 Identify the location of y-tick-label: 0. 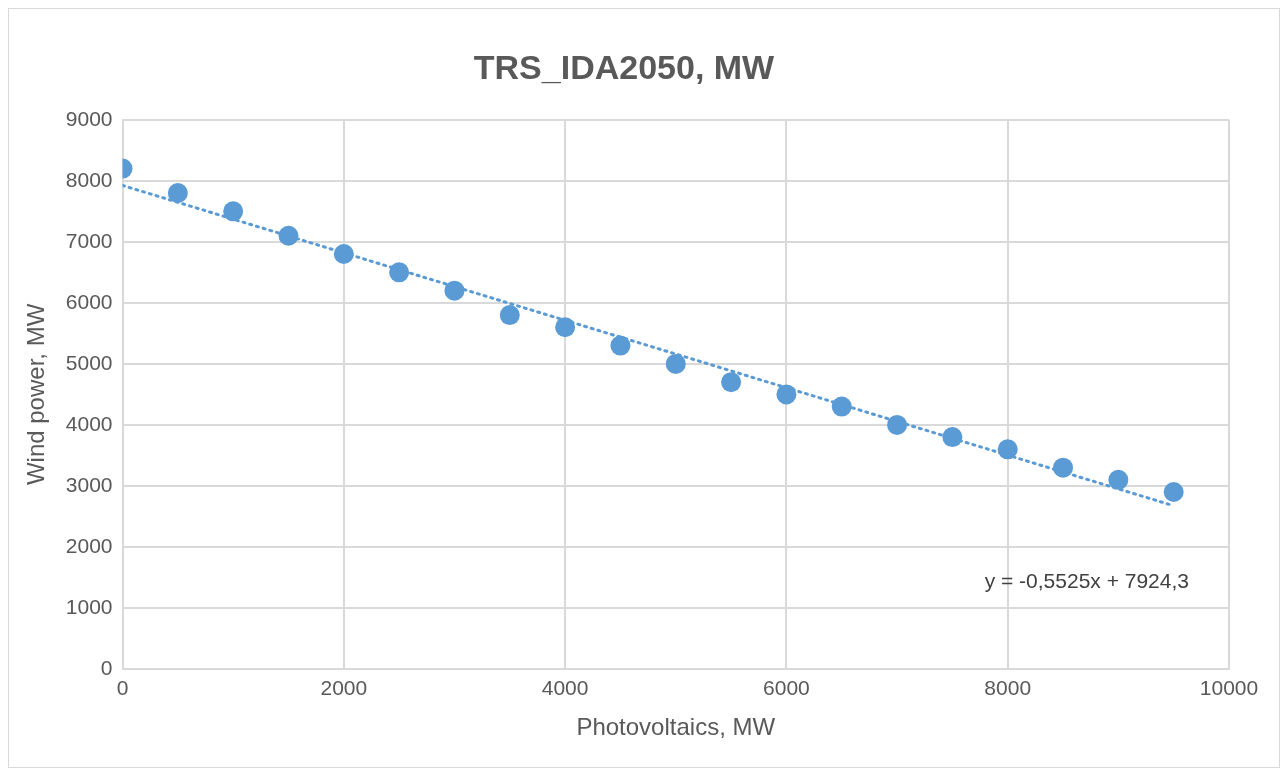
(106, 667).